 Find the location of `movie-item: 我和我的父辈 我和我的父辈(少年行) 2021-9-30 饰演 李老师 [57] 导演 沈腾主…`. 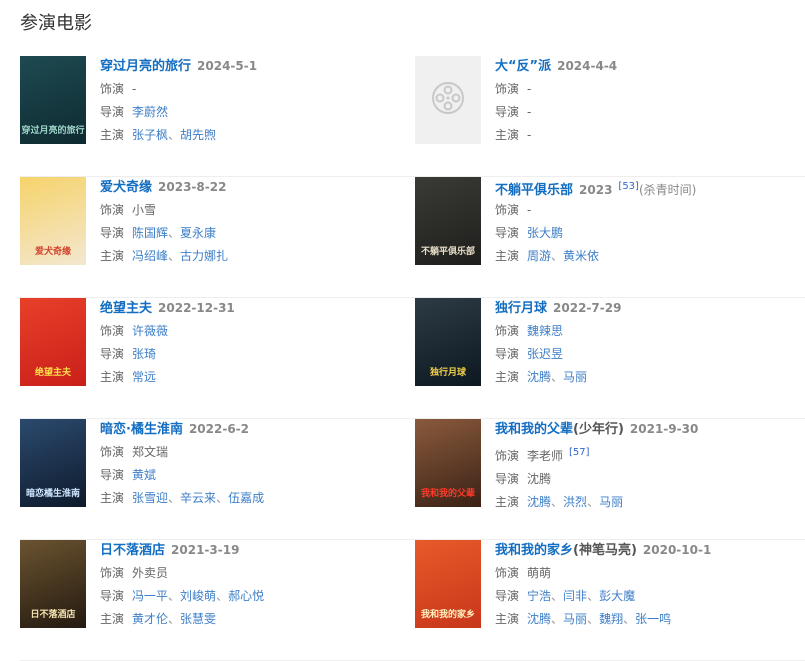

movie-item: 我和我的父辈 我和我的父辈(少年行) 2021-9-30 饰演 李老师 [57] 导演 沈腾主… is located at coordinates (610, 469).